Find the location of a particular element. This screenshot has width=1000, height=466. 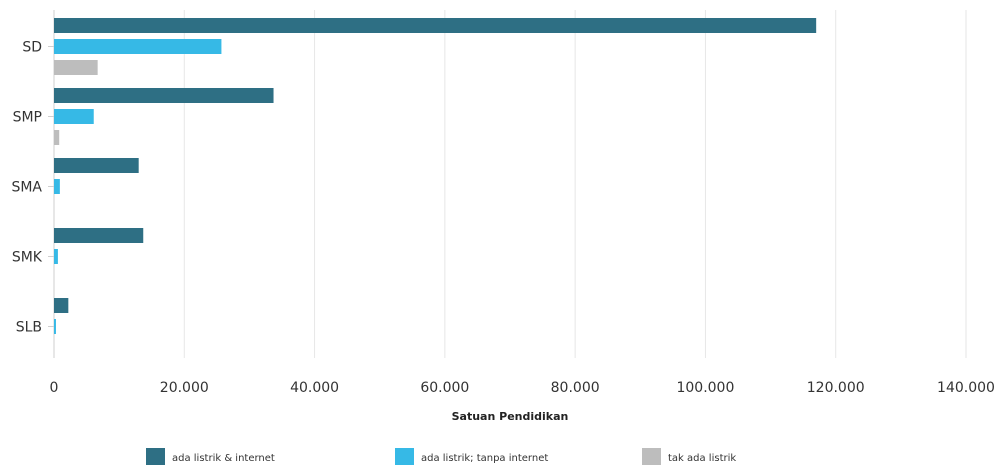

category-label: SD is located at coordinates (32, 48).